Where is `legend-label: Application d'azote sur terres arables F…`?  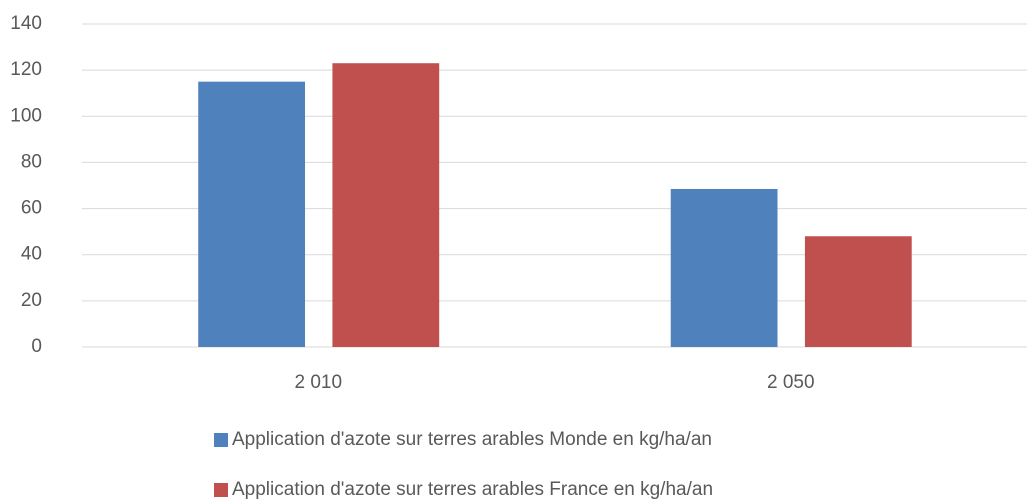 legend-label: Application d'azote sur terres arables F… is located at coordinates (472, 489).